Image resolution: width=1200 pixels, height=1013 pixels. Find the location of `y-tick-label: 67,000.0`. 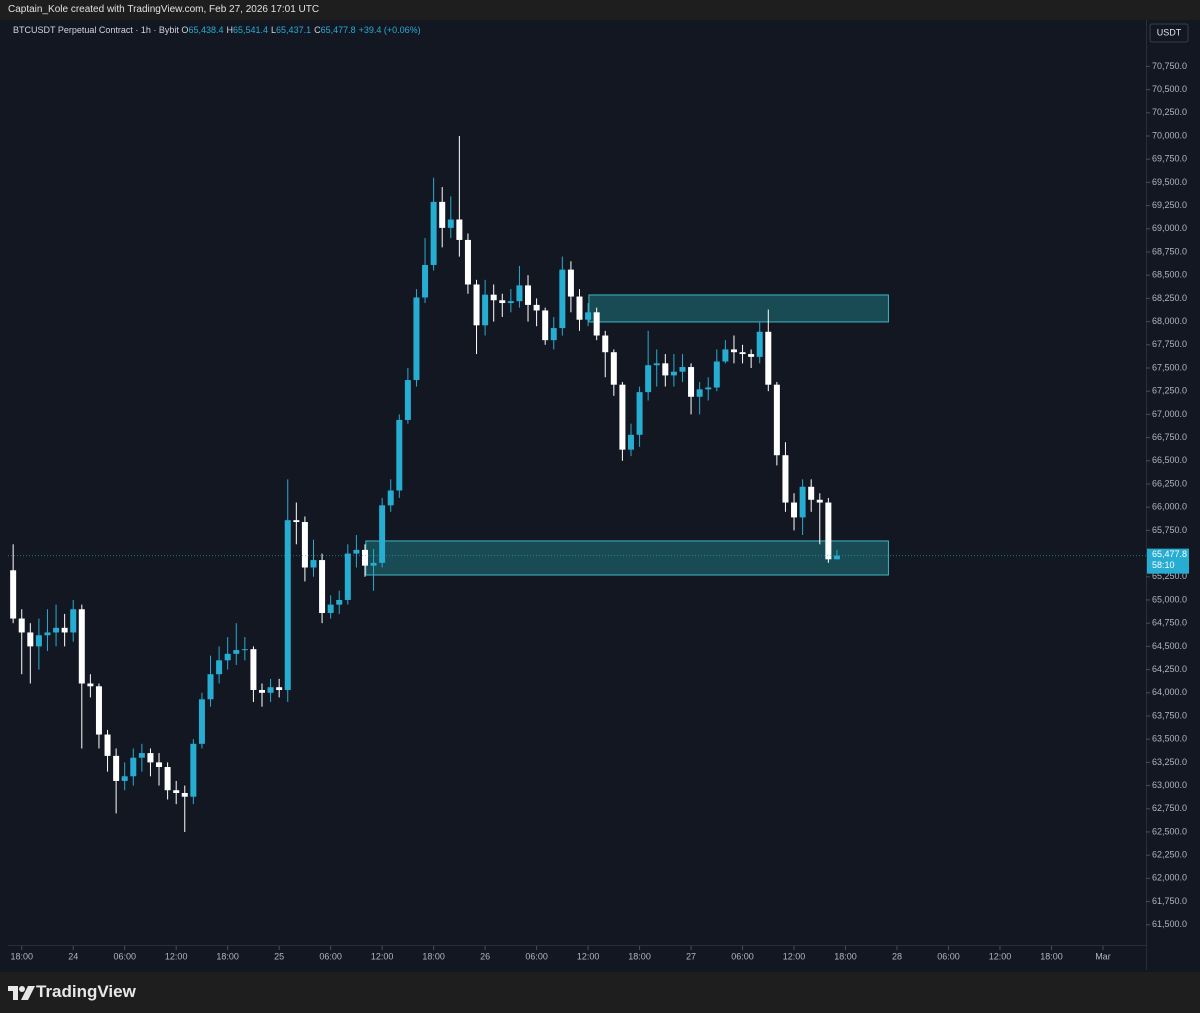

y-tick-label: 67,000.0 is located at coordinates (1169, 414).